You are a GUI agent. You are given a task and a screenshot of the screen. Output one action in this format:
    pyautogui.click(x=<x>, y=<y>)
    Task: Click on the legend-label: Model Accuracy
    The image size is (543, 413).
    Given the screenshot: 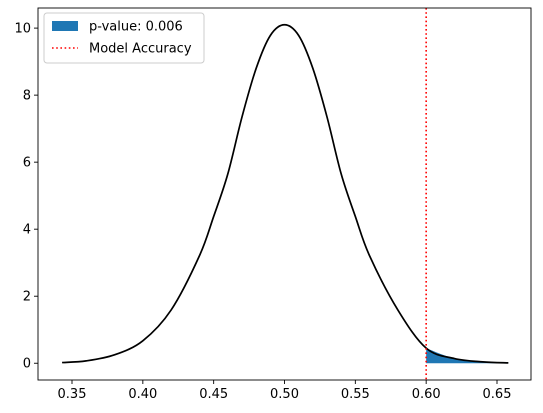 What is the action you would take?
    pyautogui.click(x=140, y=49)
    